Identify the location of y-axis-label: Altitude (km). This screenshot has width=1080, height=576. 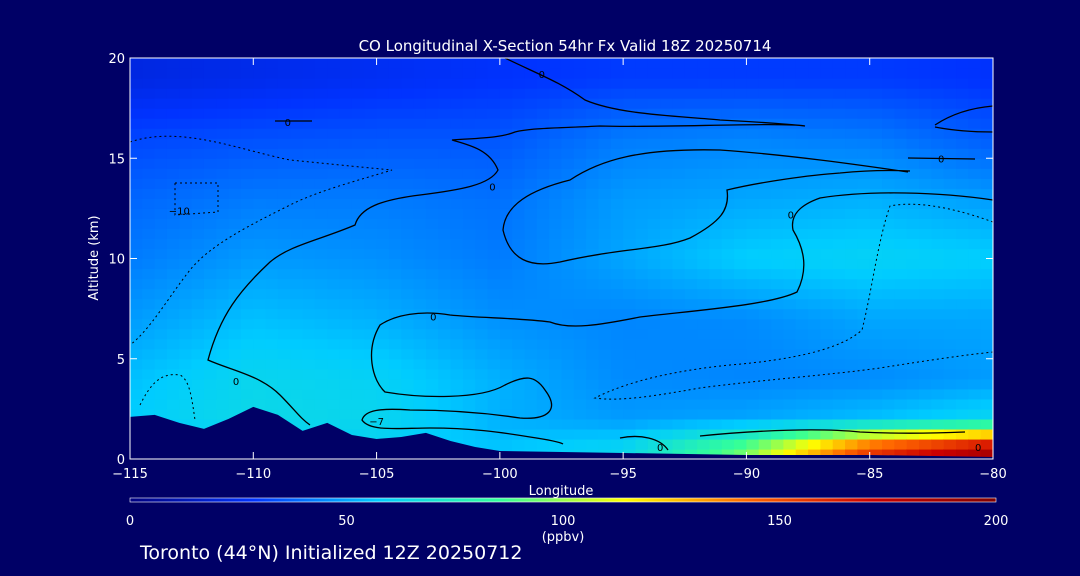
(94, 257).